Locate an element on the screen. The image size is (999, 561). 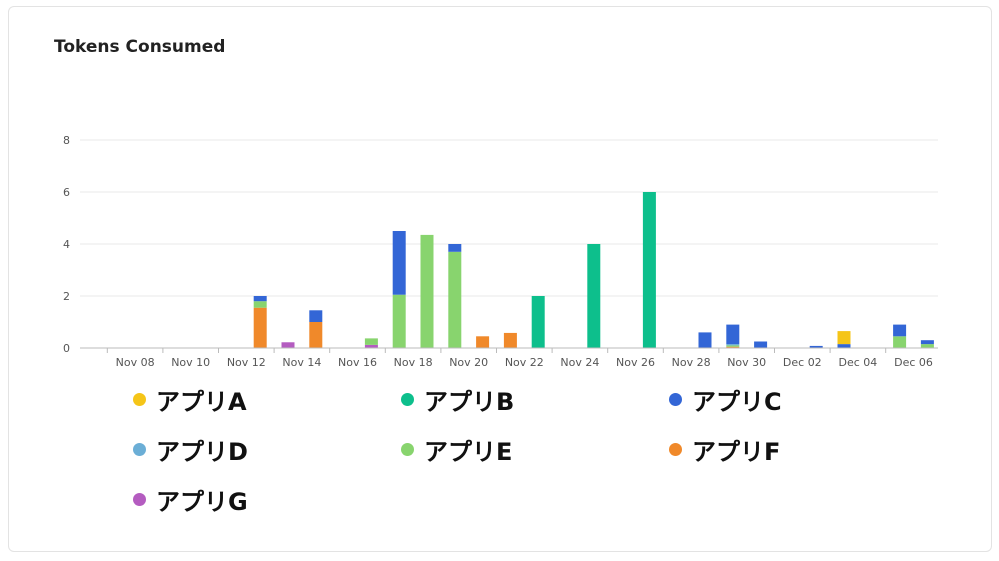
y-tick-label: 8 is located at coordinates (66, 140).